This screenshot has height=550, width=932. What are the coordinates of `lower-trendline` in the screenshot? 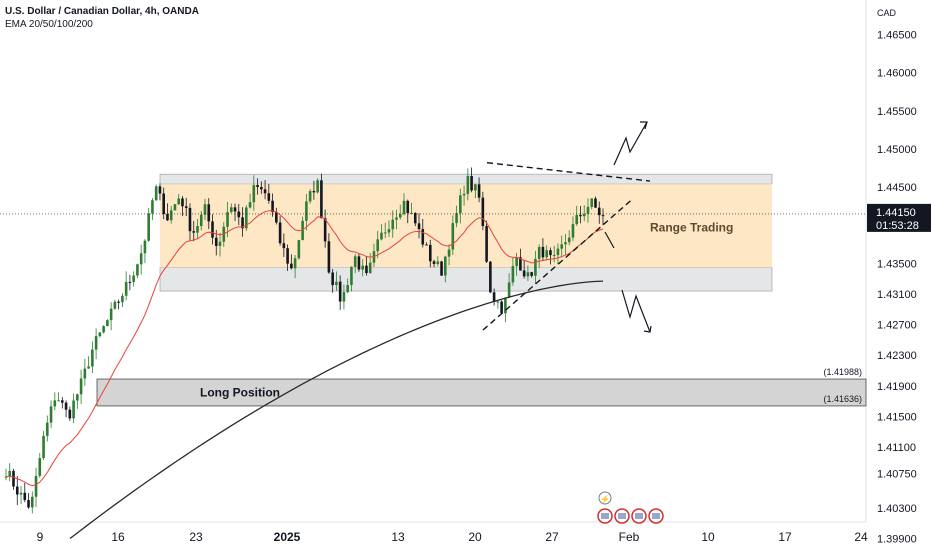 It's located at (558, 264).